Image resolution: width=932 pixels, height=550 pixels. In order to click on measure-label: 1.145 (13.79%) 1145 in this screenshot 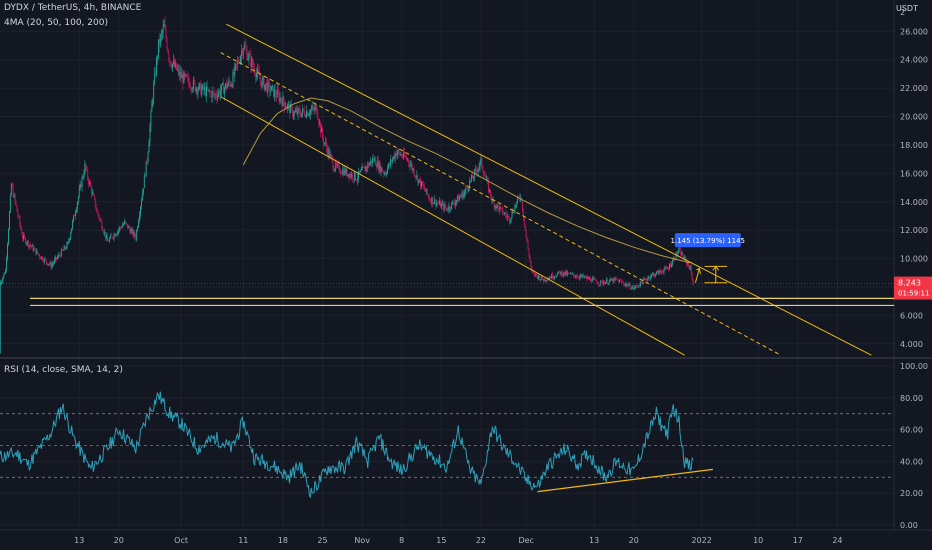, I will do `click(708, 241)`.